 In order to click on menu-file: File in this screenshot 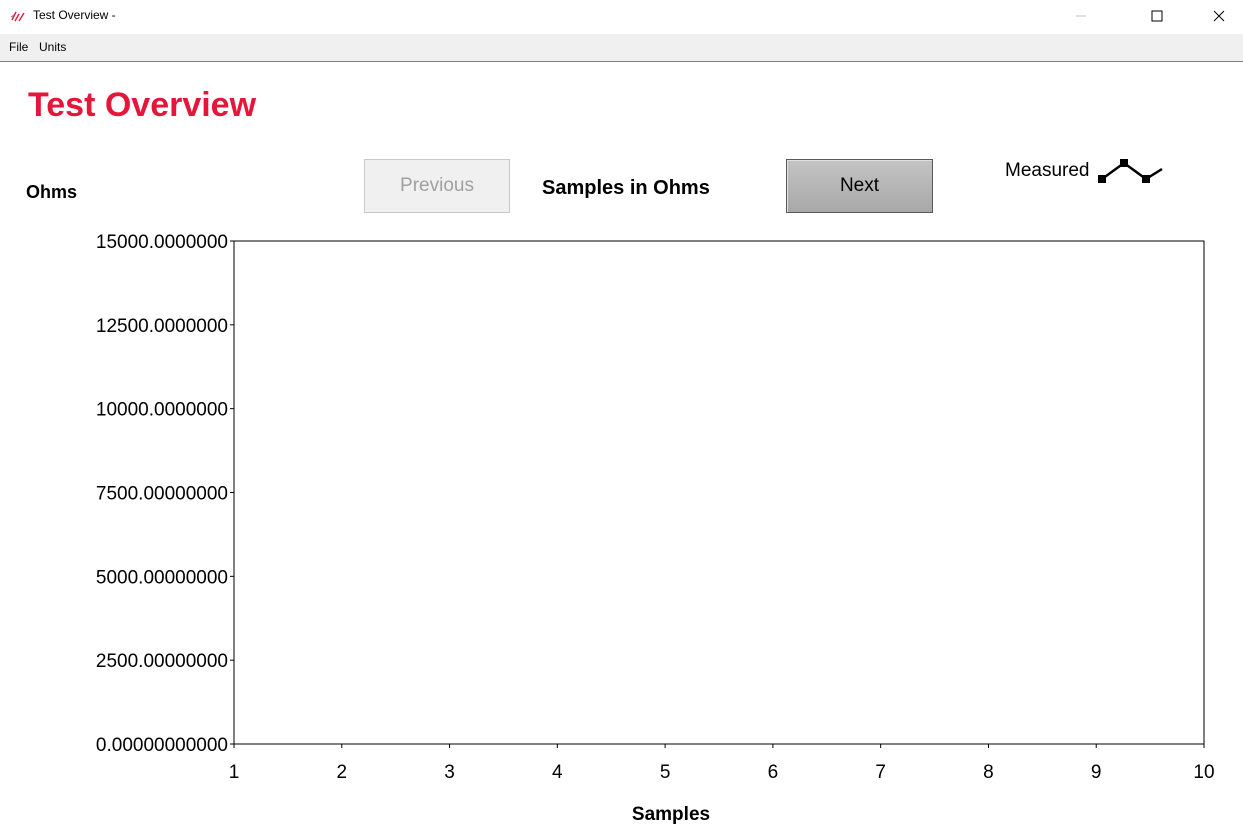, I will do `click(19, 47)`.